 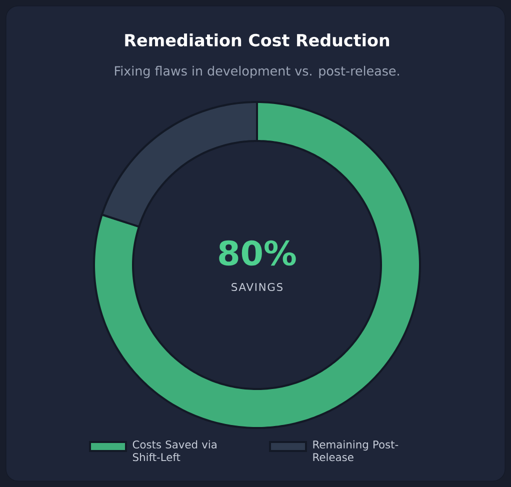 I want to click on text: 80%, so click(x=257, y=253).